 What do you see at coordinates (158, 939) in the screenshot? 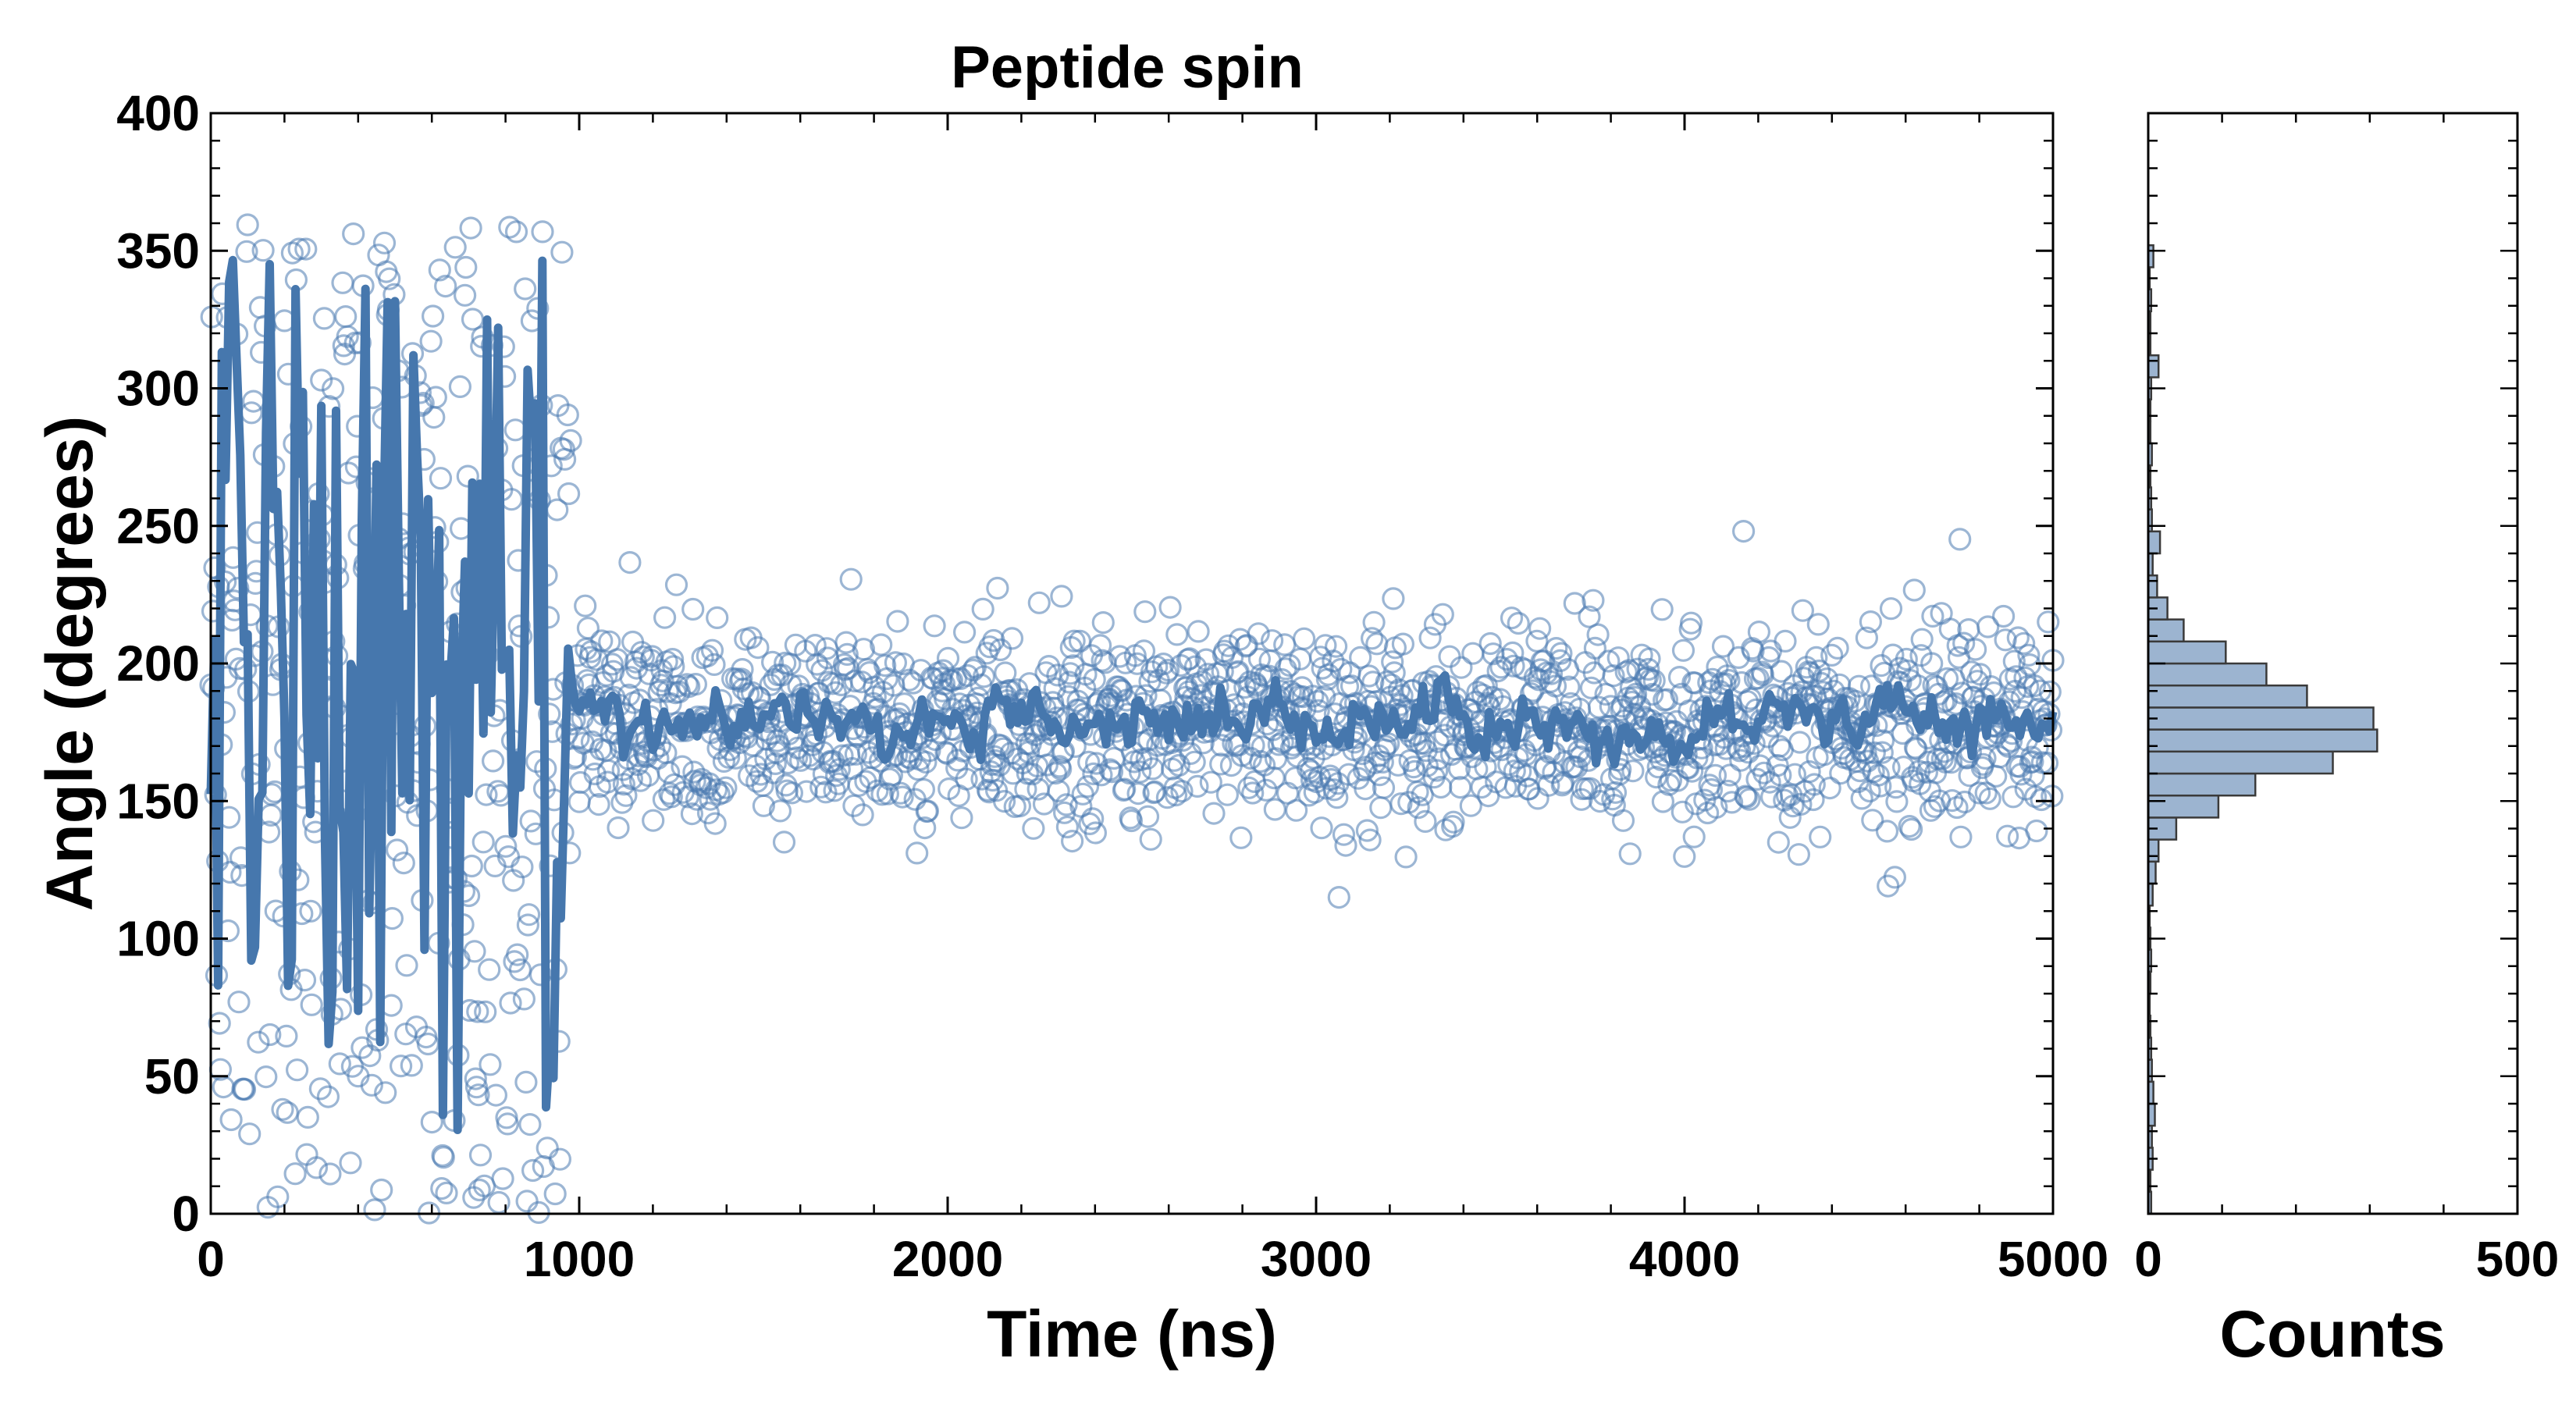
I see `y-tick-label: 100` at bounding box center [158, 939].